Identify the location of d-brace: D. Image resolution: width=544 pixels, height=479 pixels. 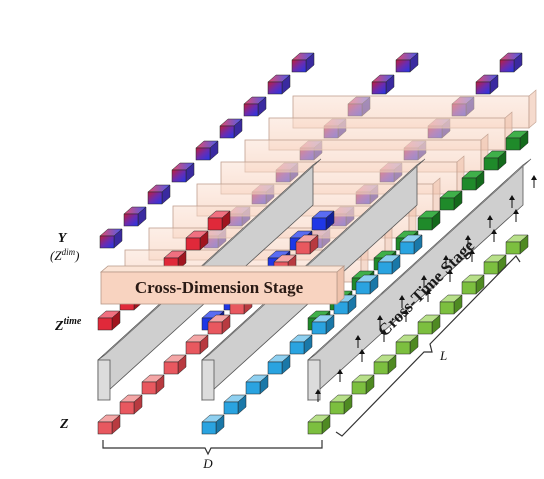
(212, 455).